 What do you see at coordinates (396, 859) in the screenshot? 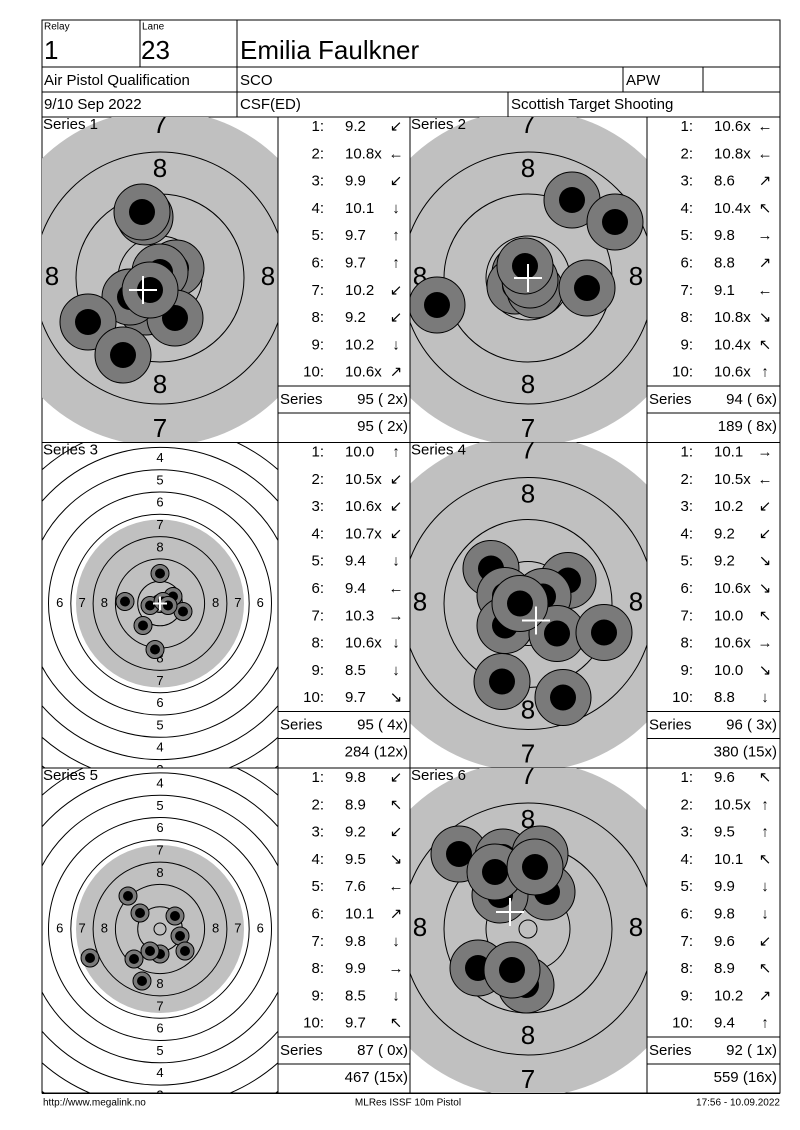
I see `shot-direction: ↘` at bounding box center [396, 859].